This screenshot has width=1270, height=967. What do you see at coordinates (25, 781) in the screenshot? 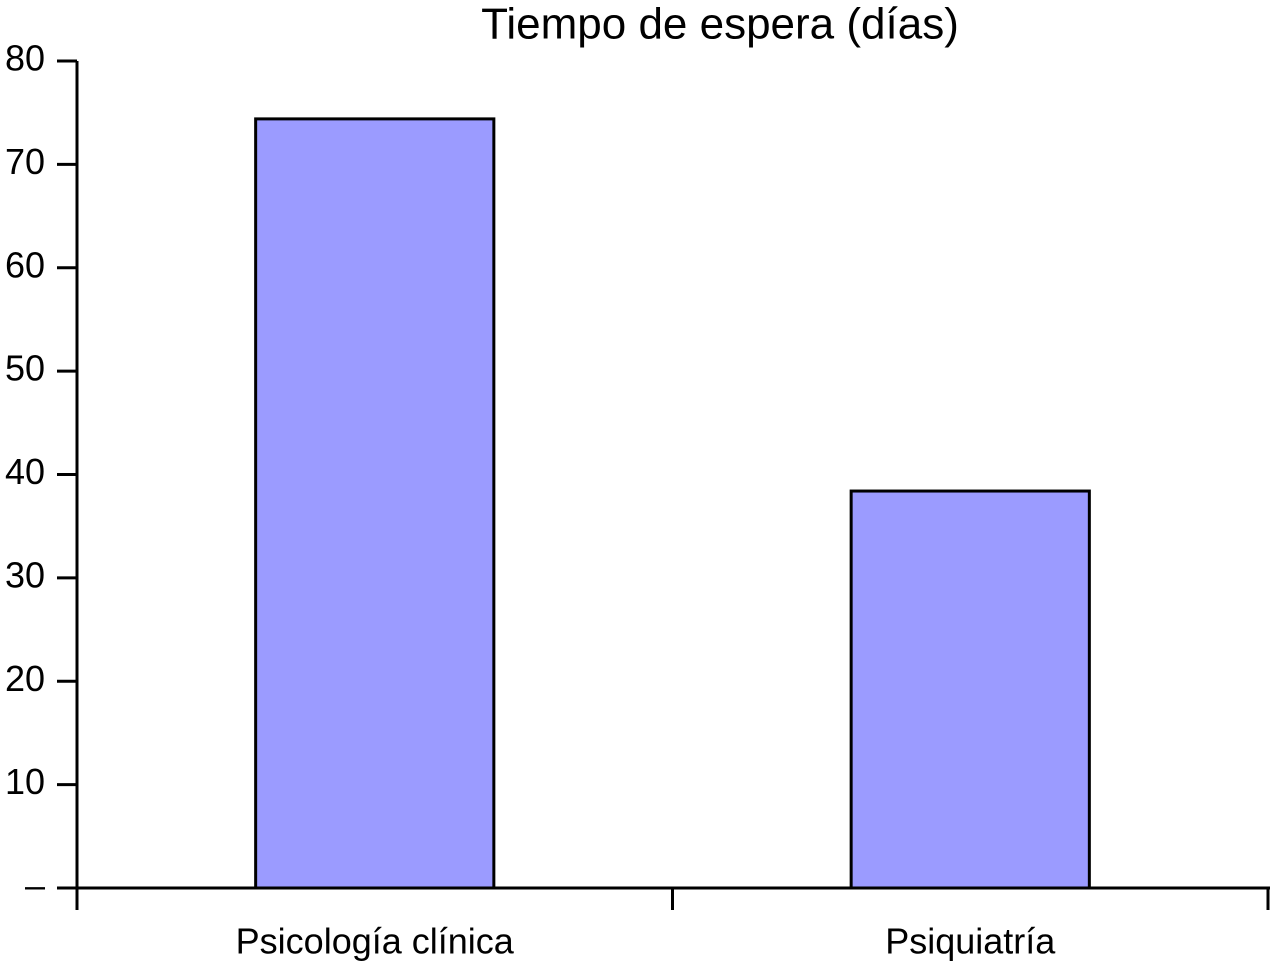
I see `y-tick-label: 10` at bounding box center [25, 781].